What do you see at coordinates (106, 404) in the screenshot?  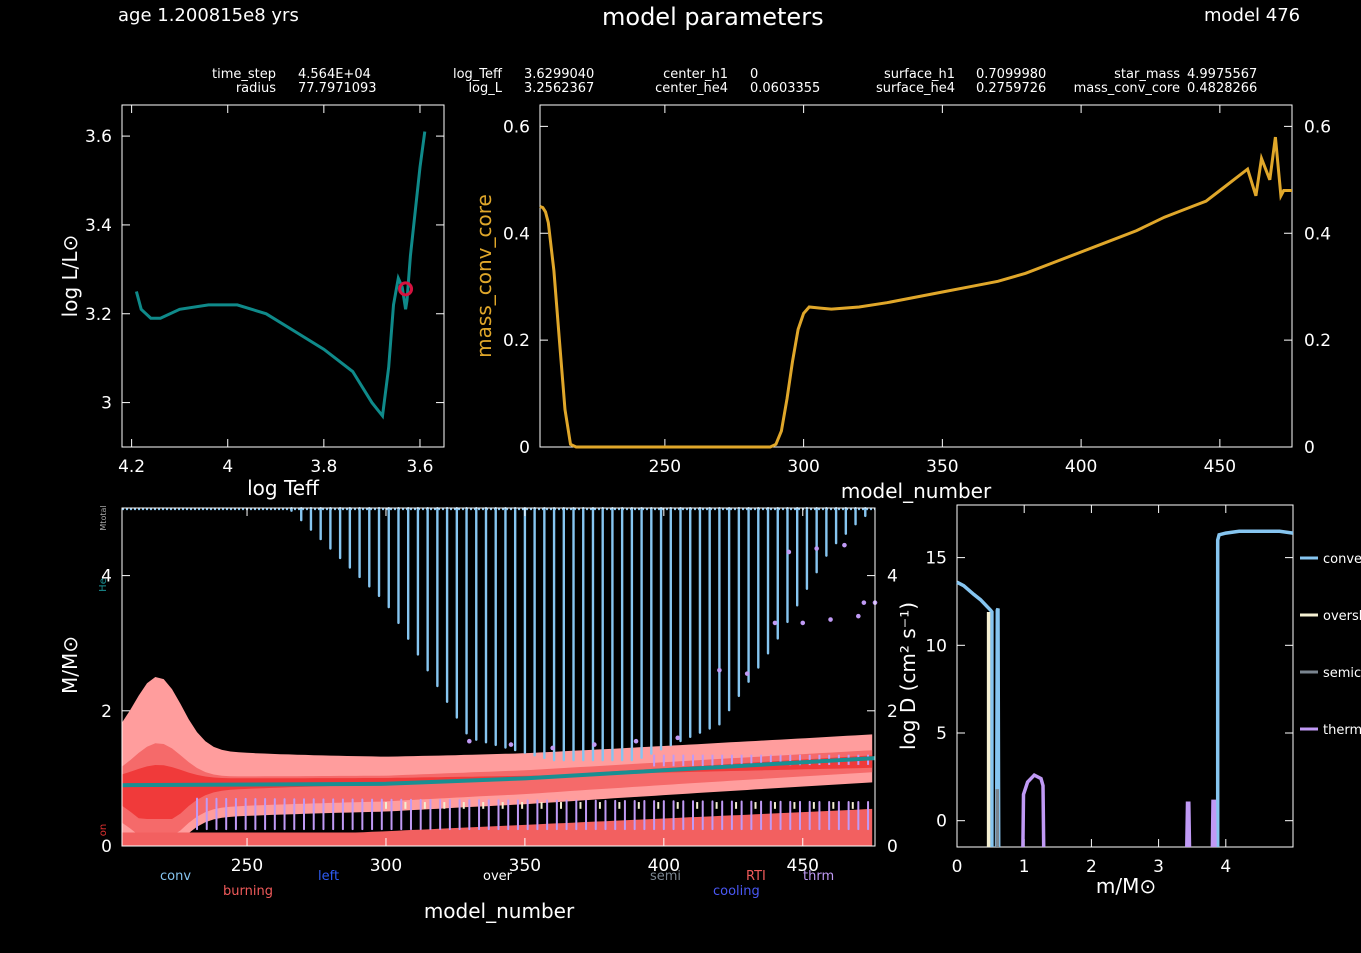 I see `y-tick-label: 3` at bounding box center [106, 404].